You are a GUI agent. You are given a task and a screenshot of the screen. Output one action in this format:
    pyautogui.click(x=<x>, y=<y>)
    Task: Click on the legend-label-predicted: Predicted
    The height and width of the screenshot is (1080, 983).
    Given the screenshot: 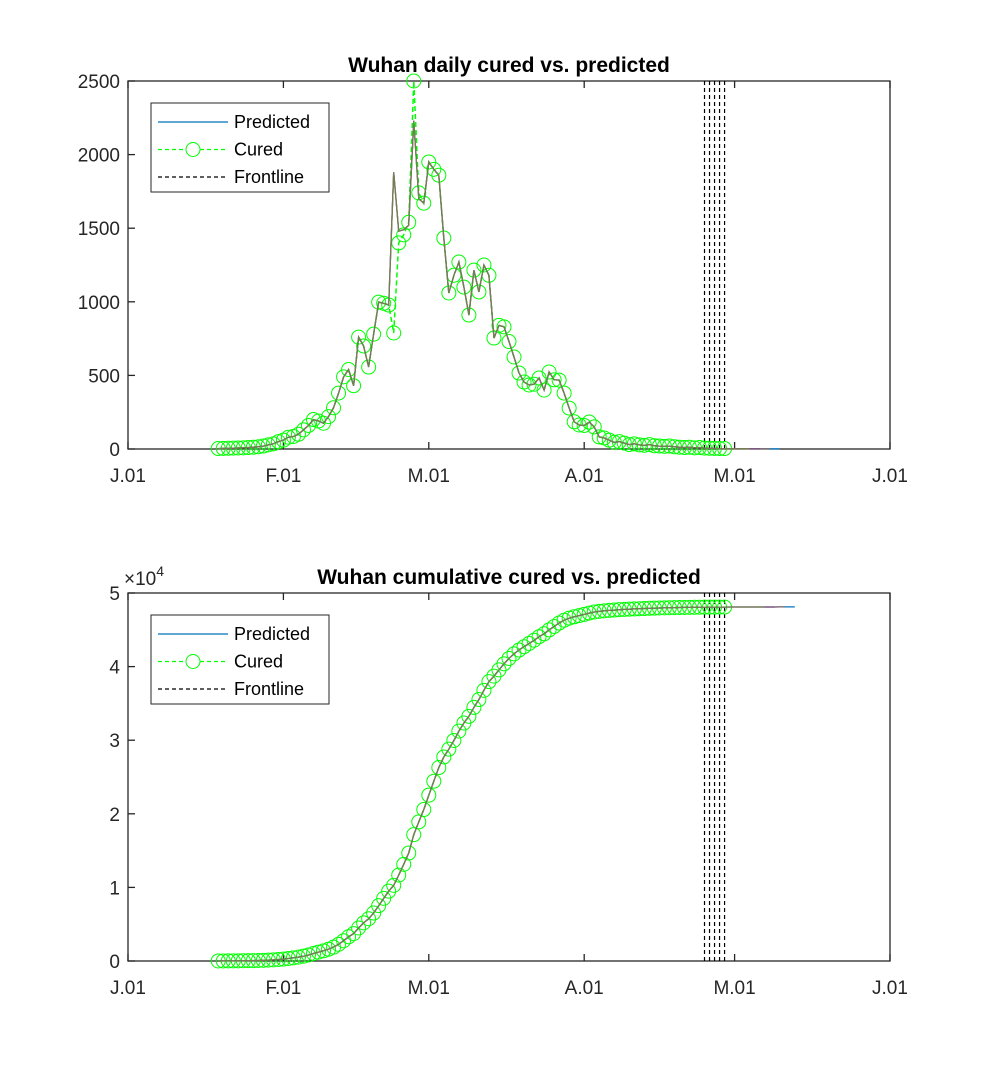 What is the action you would take?
    pyautogui.click(x=272, y=122)
    